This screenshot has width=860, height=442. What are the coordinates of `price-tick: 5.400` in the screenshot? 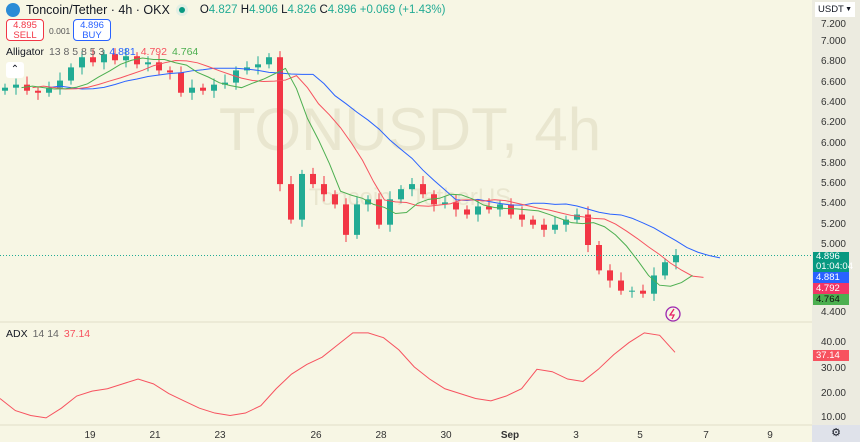 It's located at (833, 204).